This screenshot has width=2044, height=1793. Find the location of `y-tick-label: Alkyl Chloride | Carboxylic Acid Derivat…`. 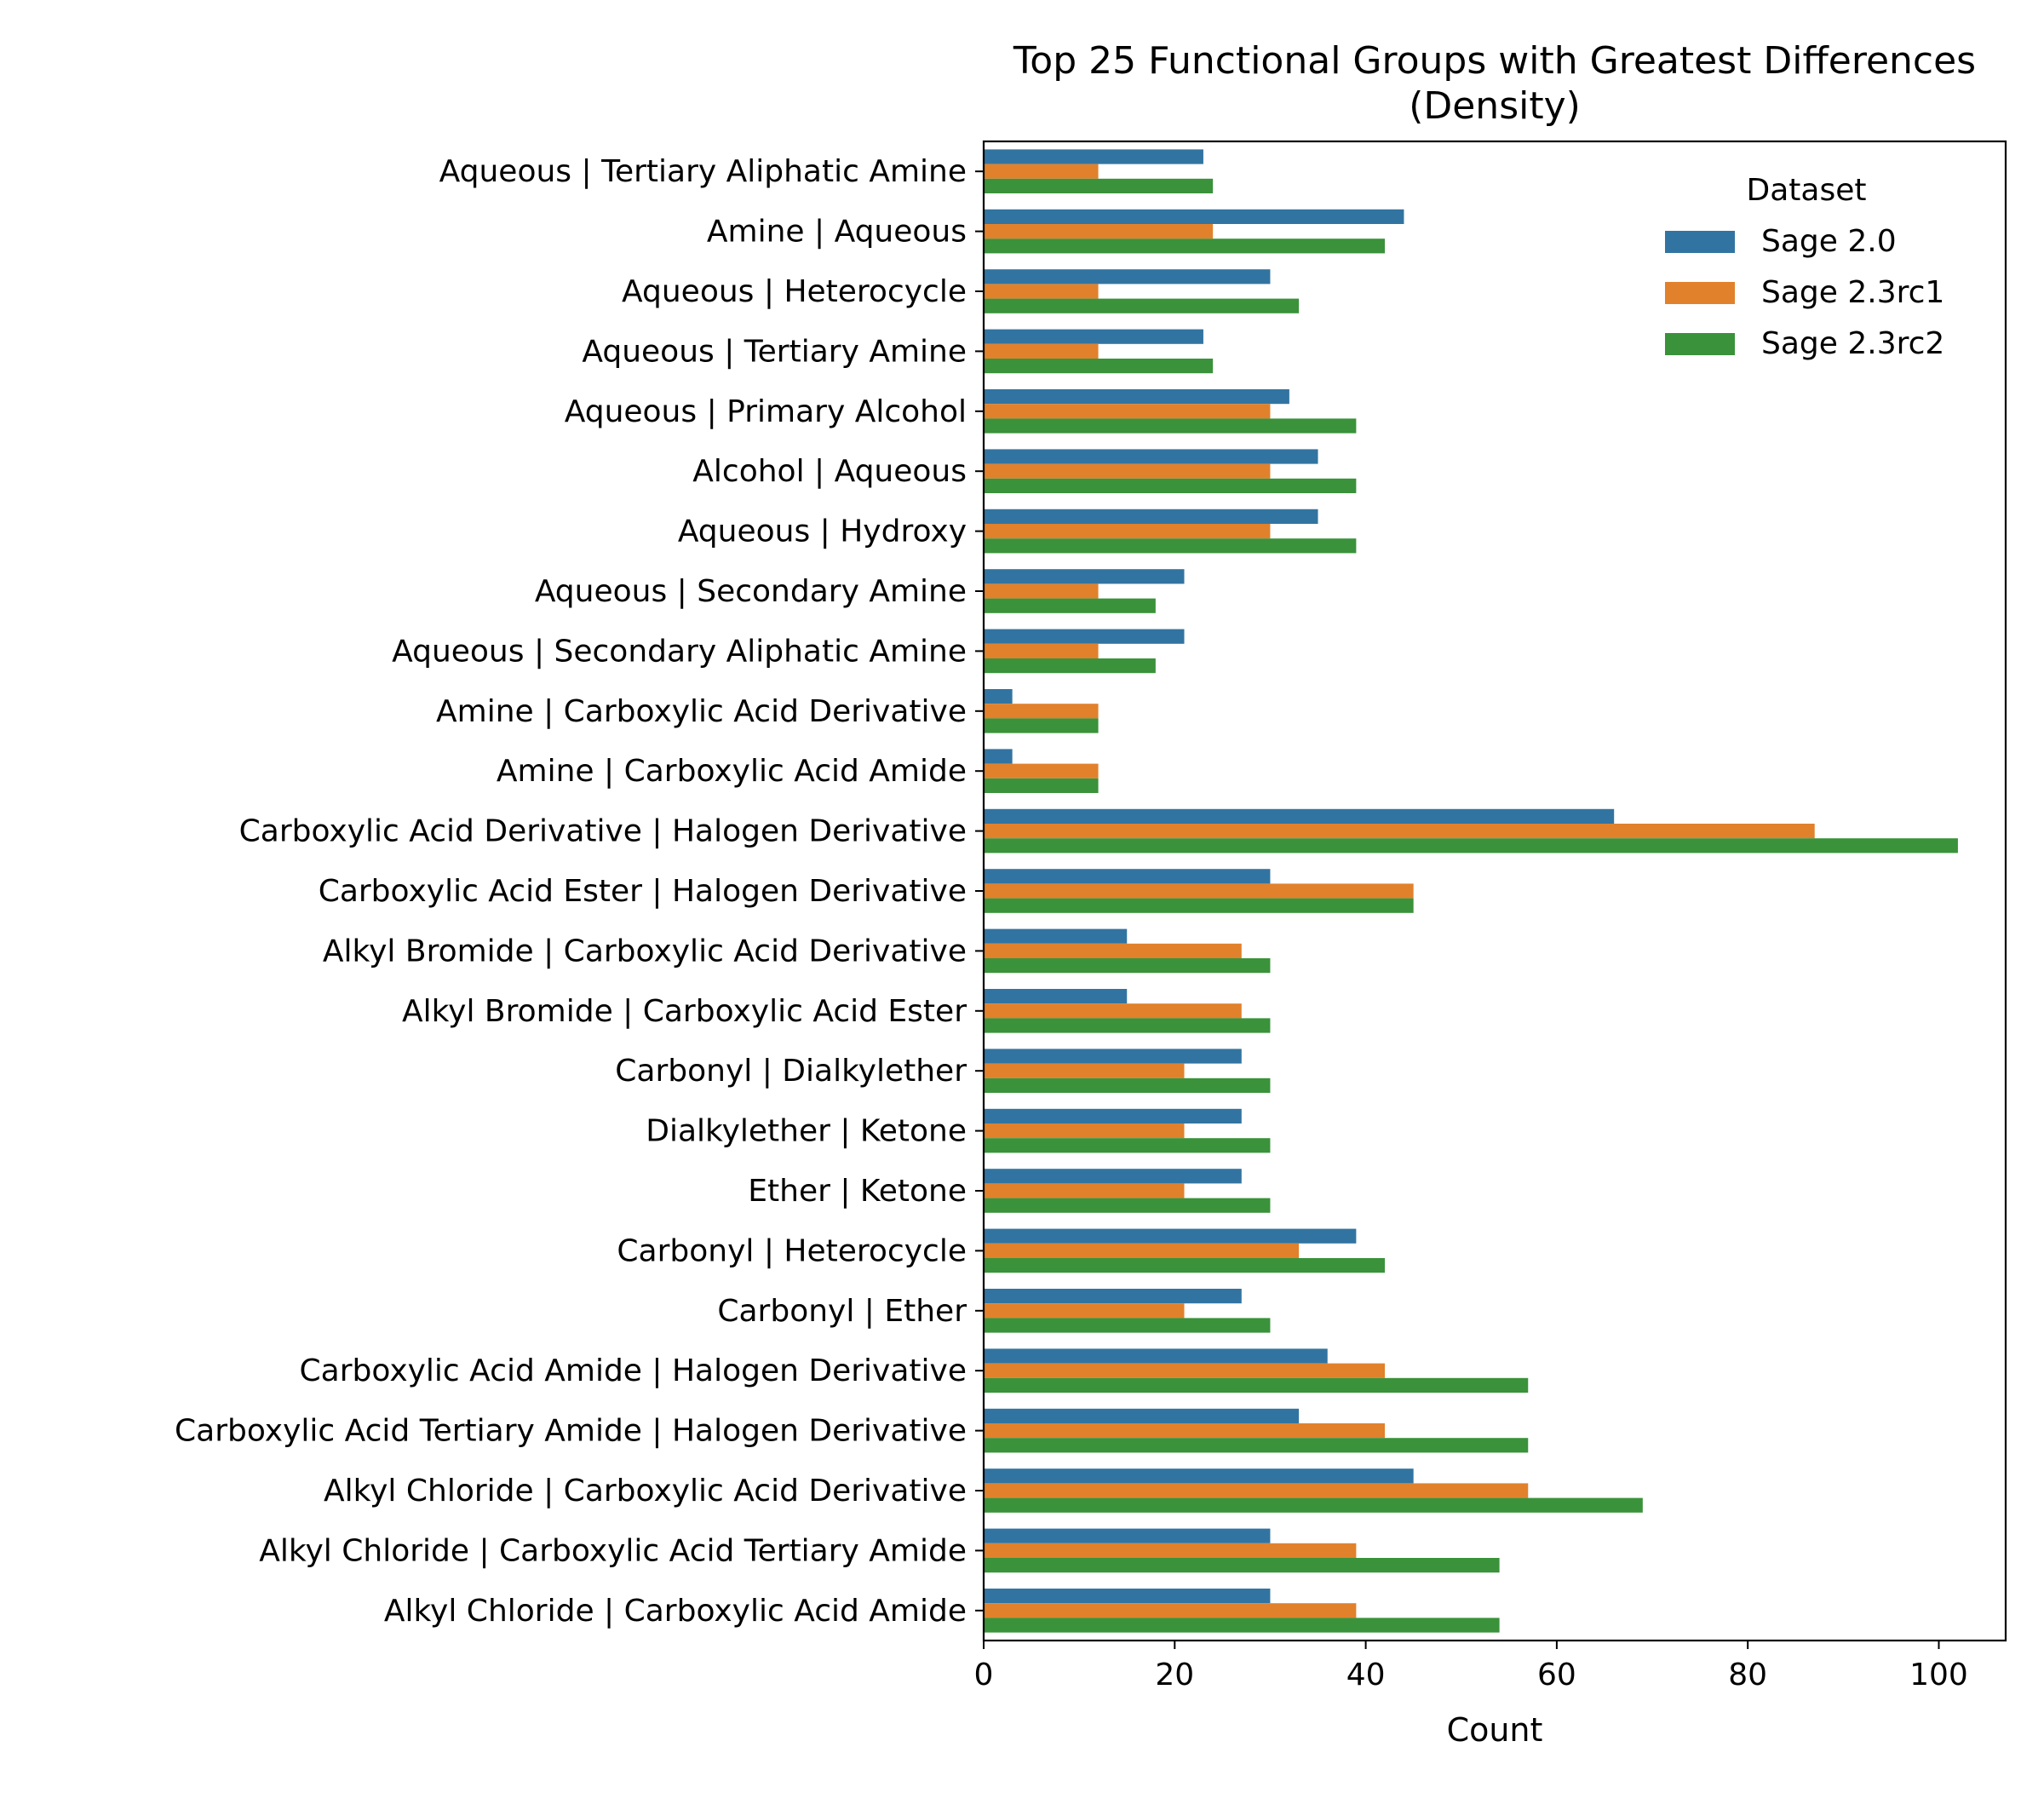

y-tick-label: Alkyl Chloride | Carboxylic Acid Derivat… is located at coordinates (645, 1492).